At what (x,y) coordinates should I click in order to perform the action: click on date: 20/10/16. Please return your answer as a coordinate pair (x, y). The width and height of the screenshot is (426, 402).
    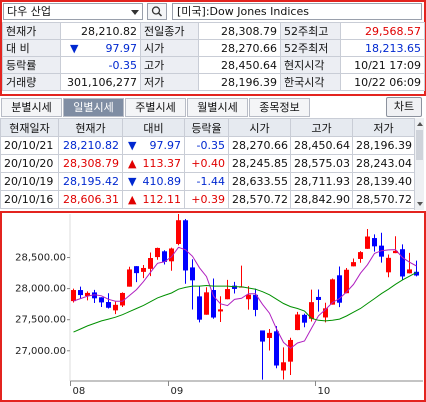
    Looking at the image, I should click on (29, 199).